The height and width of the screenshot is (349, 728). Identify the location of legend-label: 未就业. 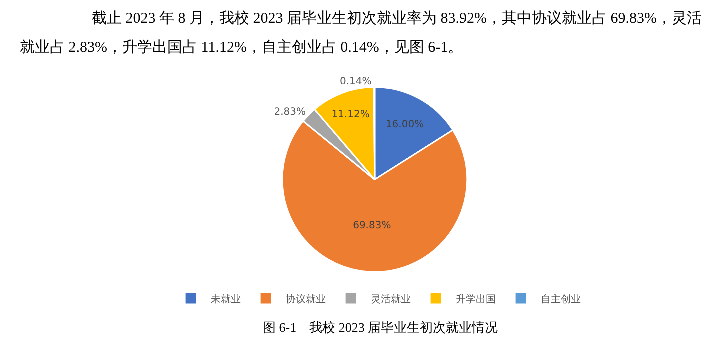
(226, 299).